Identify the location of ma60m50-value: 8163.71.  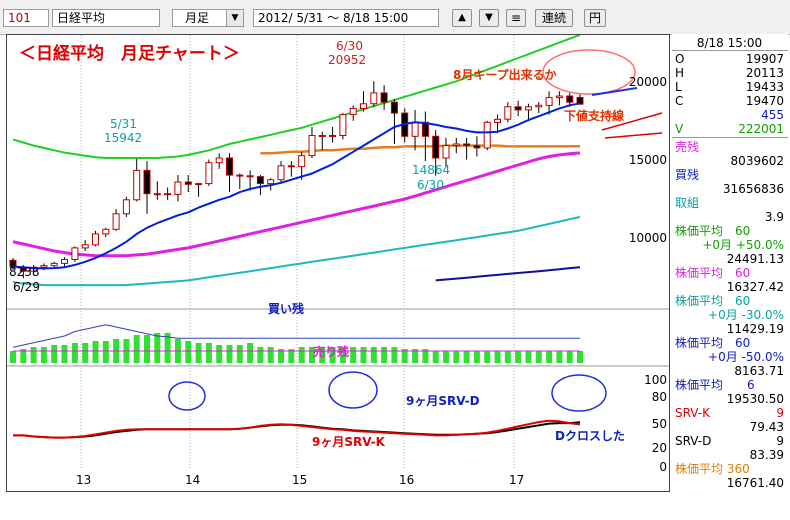
(759, 371).